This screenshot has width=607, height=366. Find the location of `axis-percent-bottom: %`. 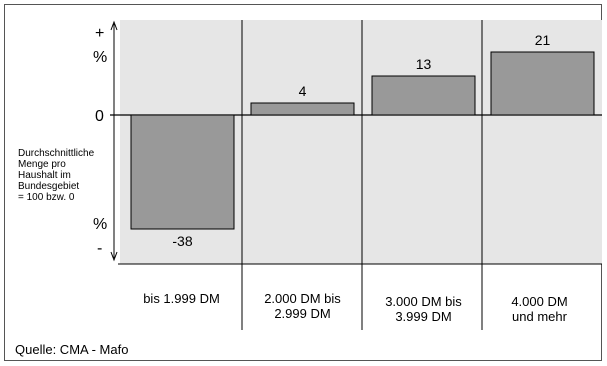

axis-percent-bottom: % is located at coordinates (100, 224).